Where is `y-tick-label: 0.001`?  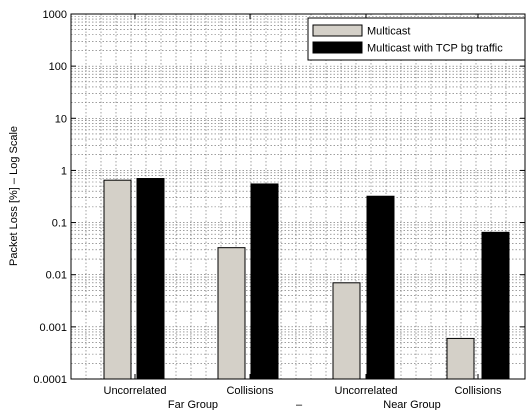 y-tick-label: 0.001 is located at coordinates (53, 328).